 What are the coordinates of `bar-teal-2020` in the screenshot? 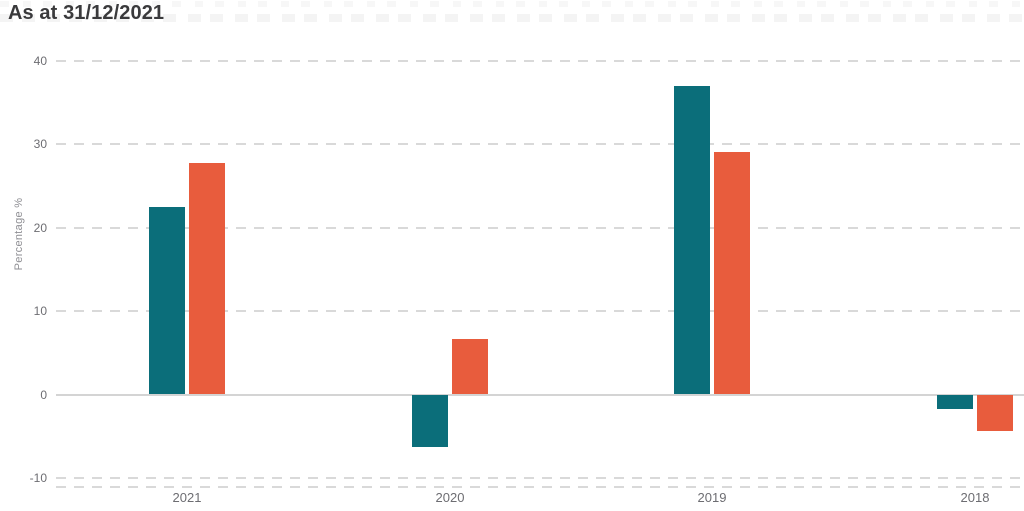 It's located at (430, 421).